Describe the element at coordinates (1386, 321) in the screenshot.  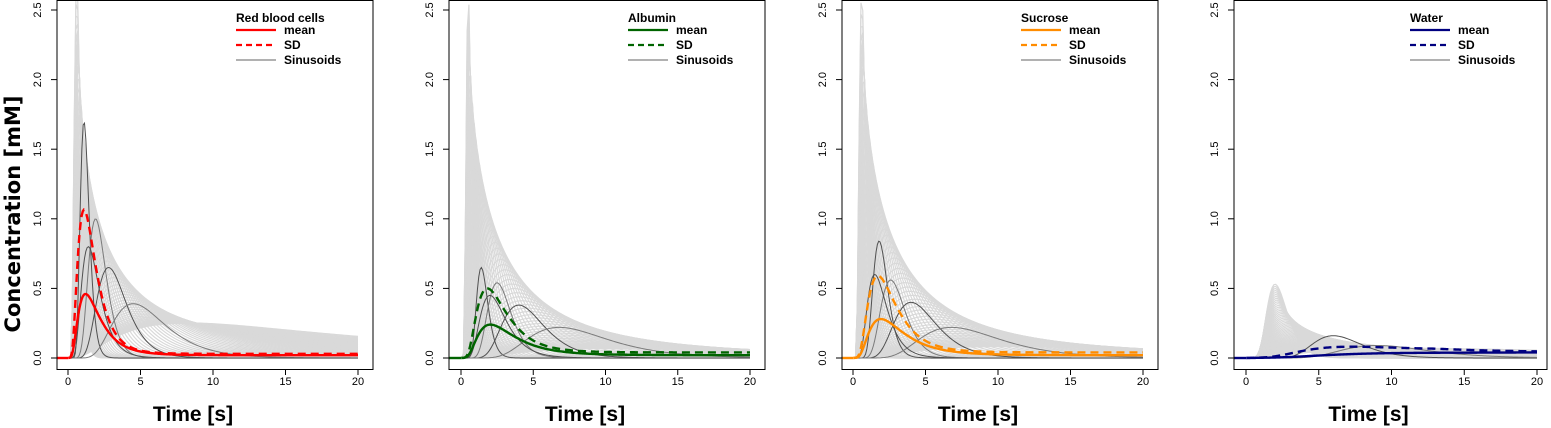
I see `plot-area` at that location.